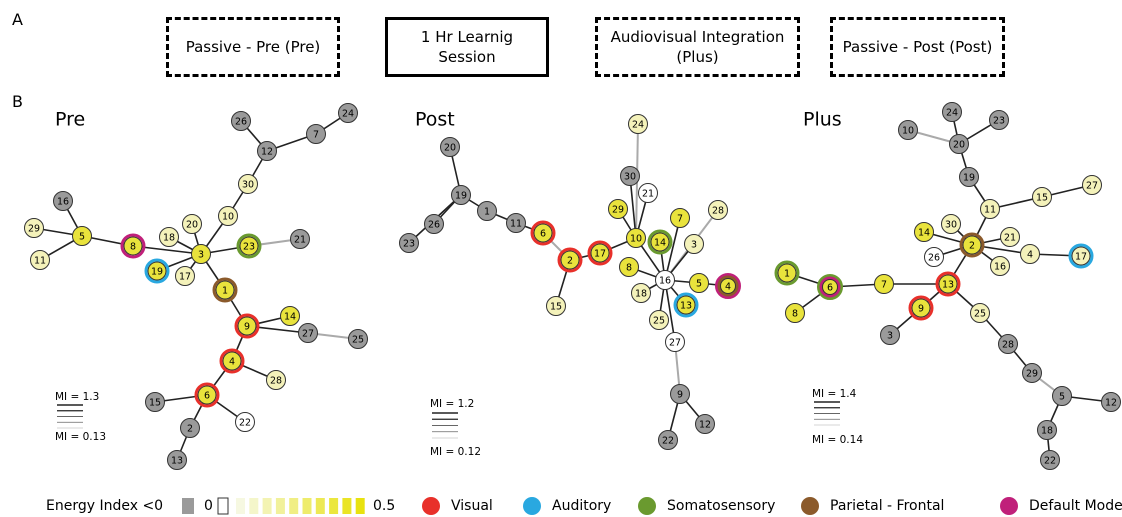  Describe the element at coordinates (618, 210) in the screenshot. I see `node-label: 29` at that location.